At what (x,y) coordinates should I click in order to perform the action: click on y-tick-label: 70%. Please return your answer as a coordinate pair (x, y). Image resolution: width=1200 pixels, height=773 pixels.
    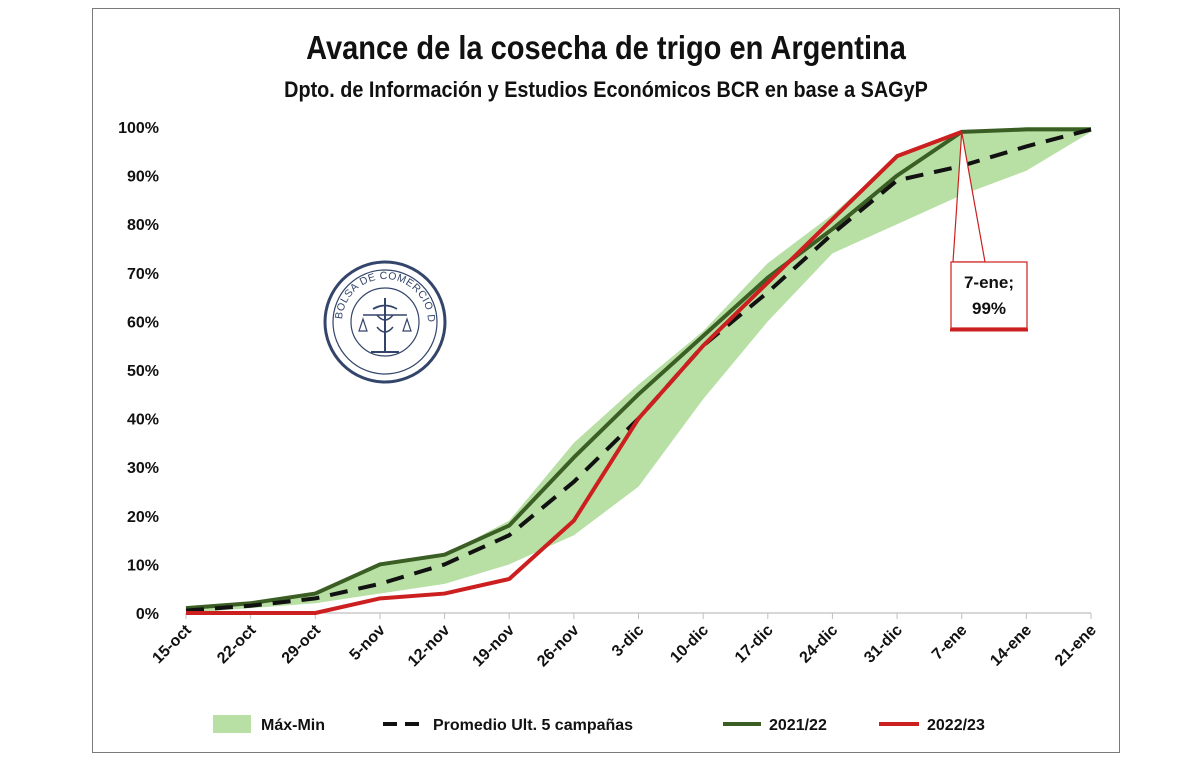
    Looking at the image, I should click on (143, 274).